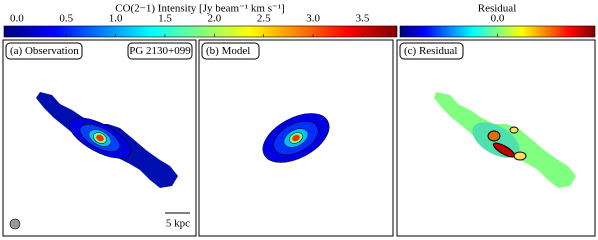 Image resolution: width=598 pixels, height=240 pixels. What do you see at coordinates (264, 19) in the screenshot?
I see `tick-label: 2.5` at bounding box center [264, 19].